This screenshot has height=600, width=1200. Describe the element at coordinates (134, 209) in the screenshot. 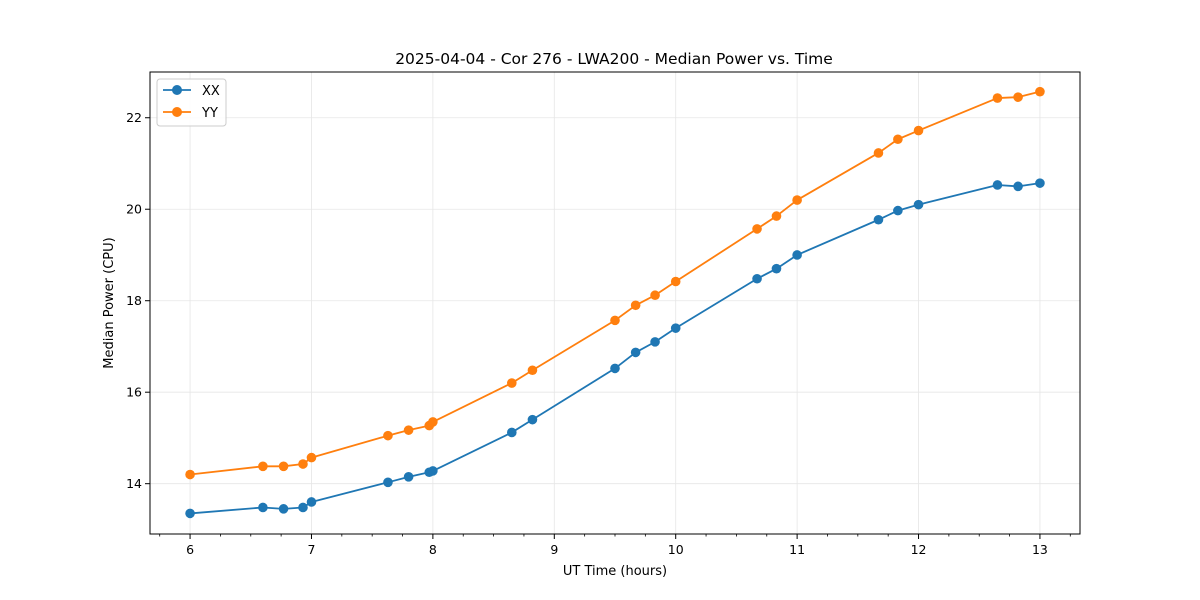

I see `y-tick-label: 20` at that location.